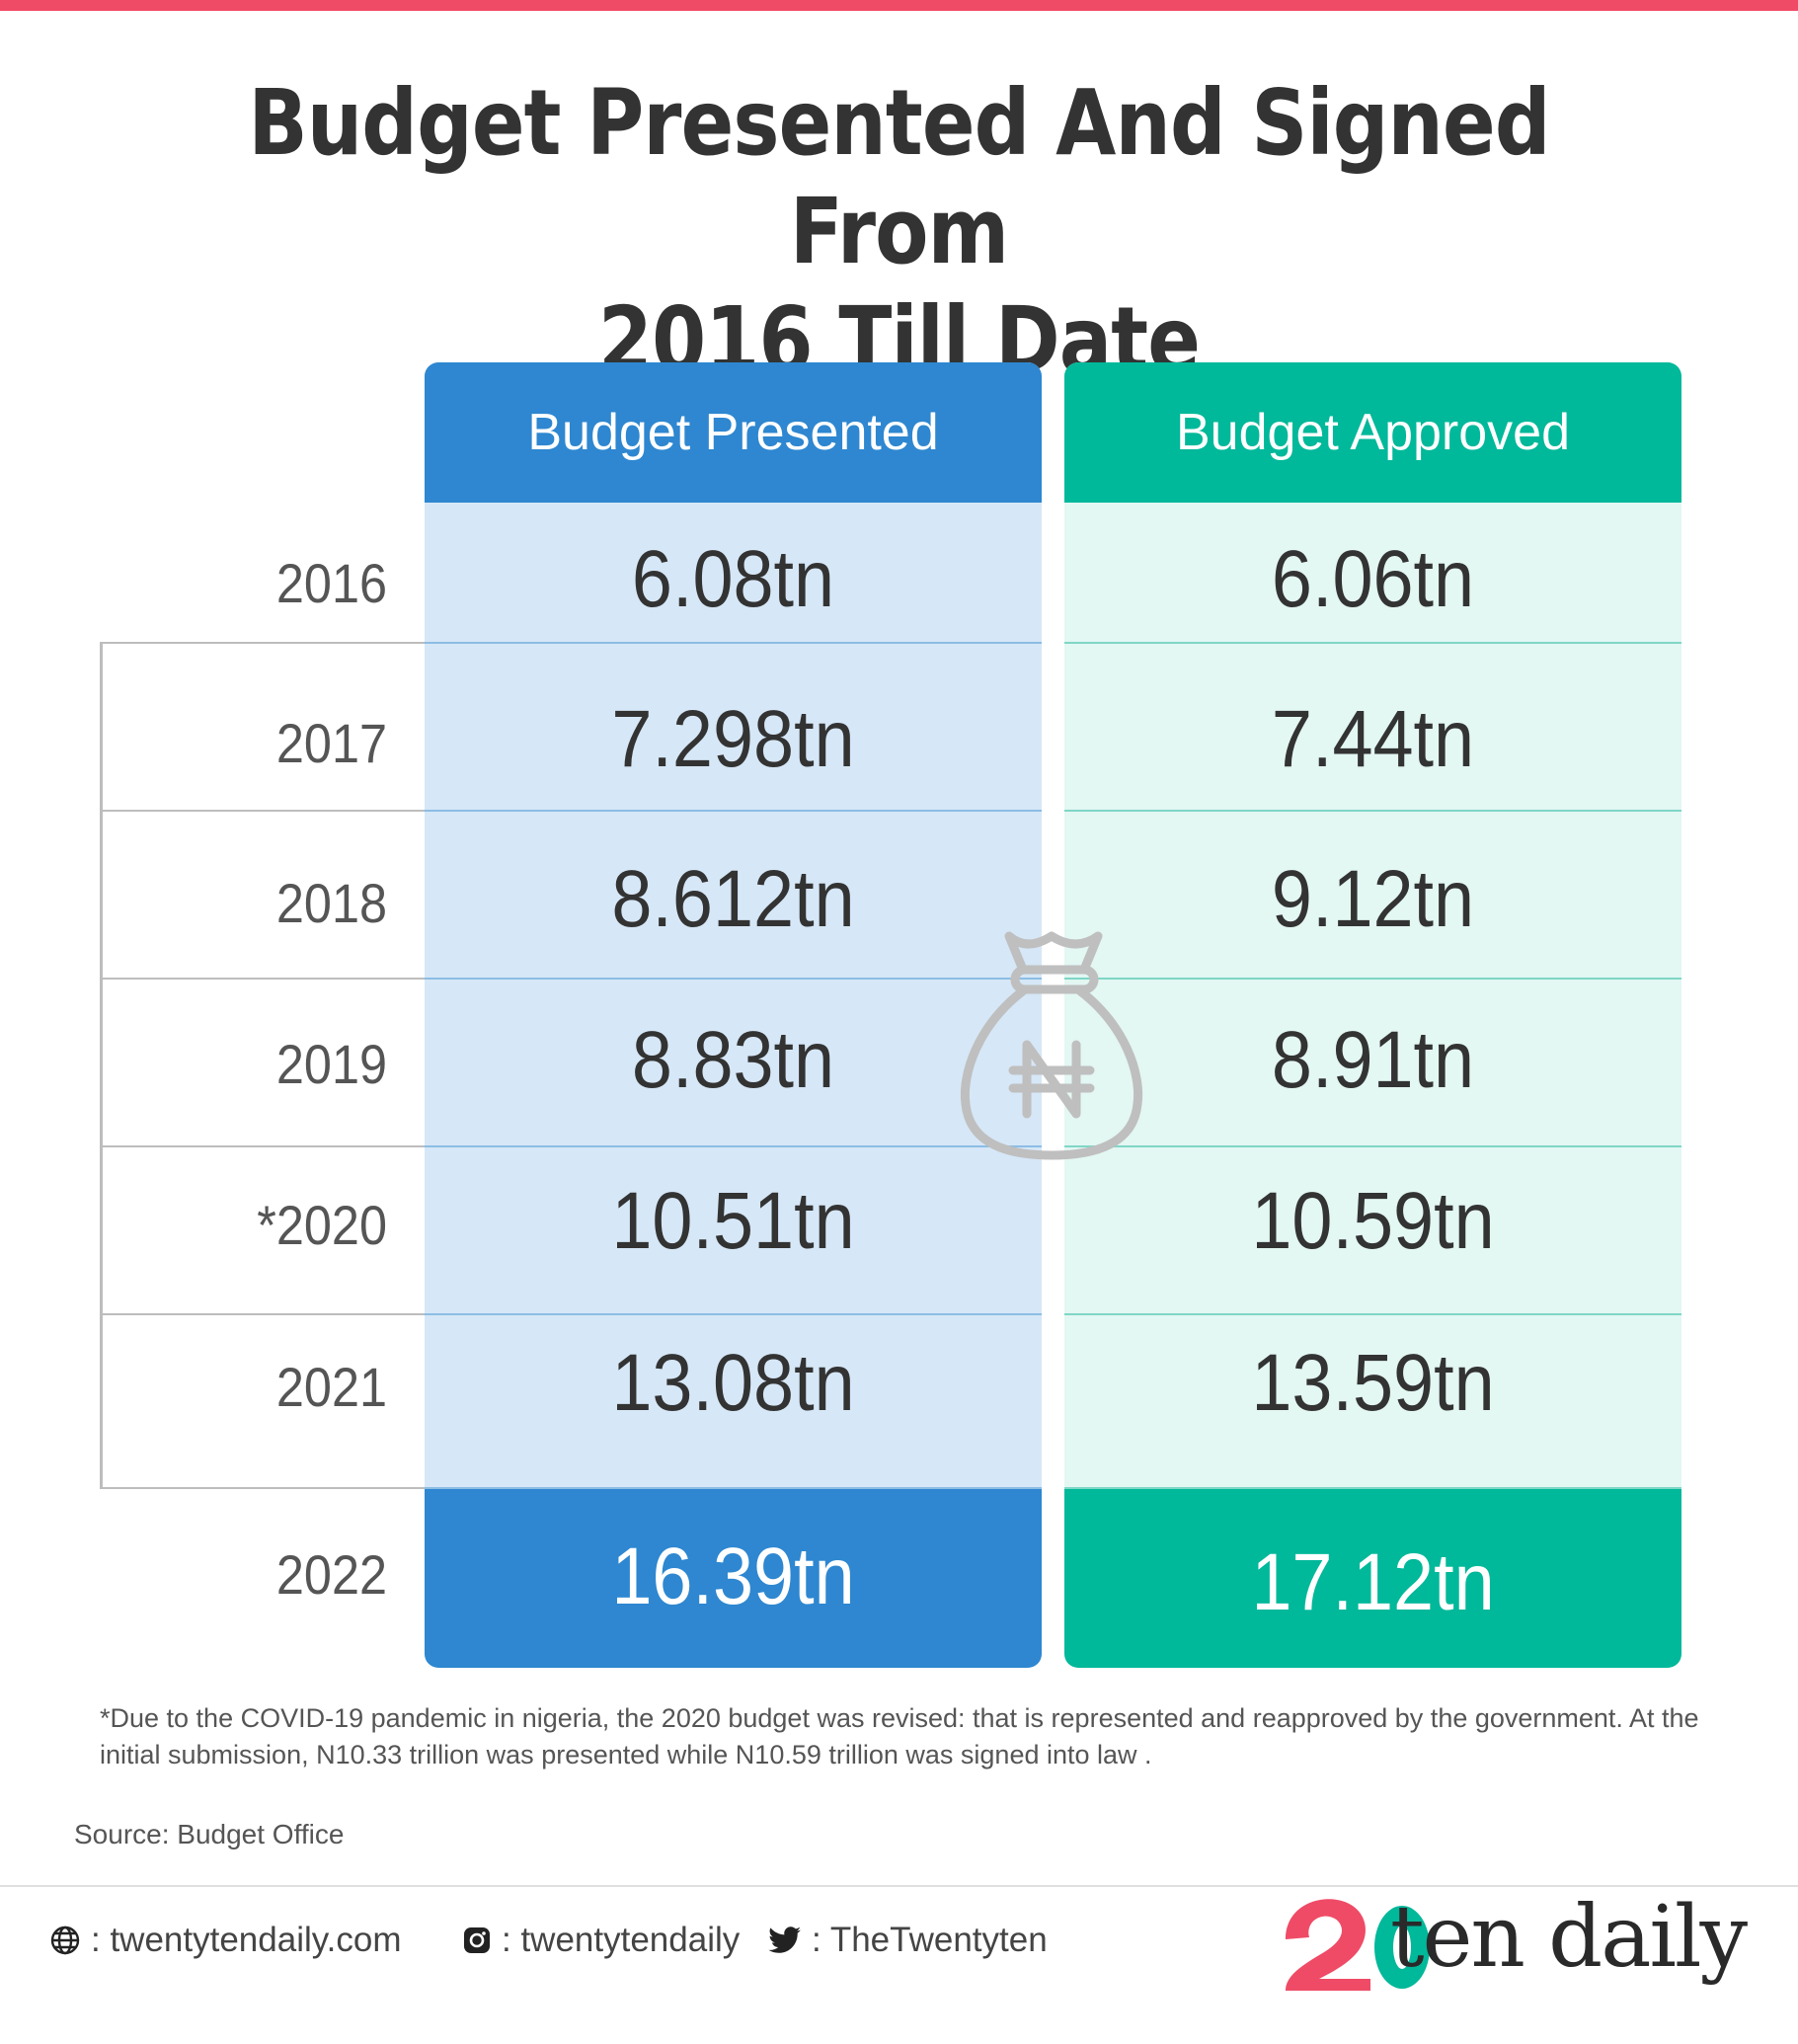  Describe the element at coordinates (899, 6) in the screenshot. I see `top-accent-bar` at that location.